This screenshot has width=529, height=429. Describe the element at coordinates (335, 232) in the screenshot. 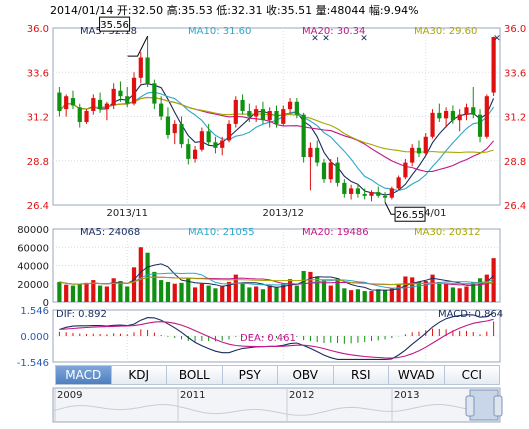

I see `volume-ma-label: MA20: 19486` at that location.